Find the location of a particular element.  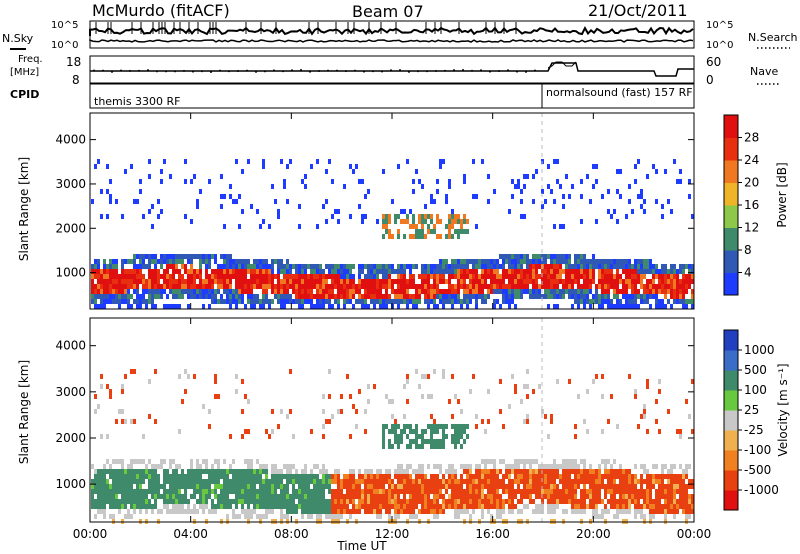

colorbar-tick-label: -25 is located at coordinates (754, 430).